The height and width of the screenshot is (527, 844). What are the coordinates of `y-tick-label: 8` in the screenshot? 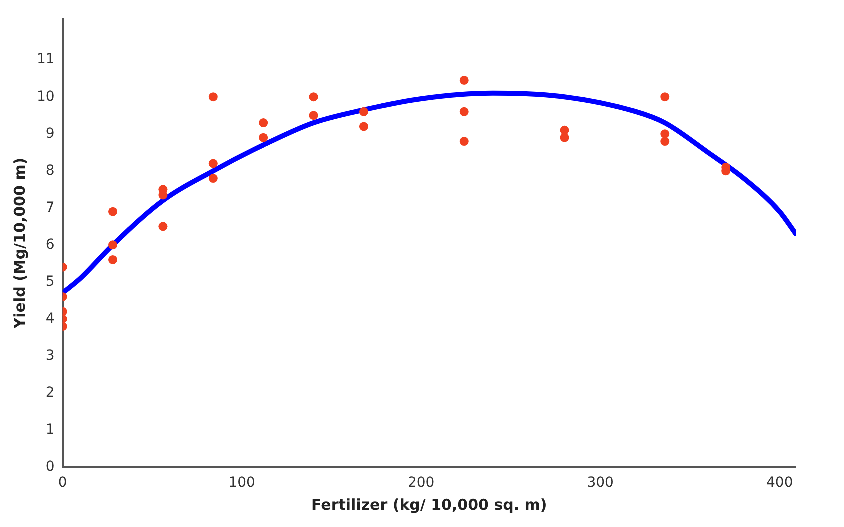 It's located at (50, 170).